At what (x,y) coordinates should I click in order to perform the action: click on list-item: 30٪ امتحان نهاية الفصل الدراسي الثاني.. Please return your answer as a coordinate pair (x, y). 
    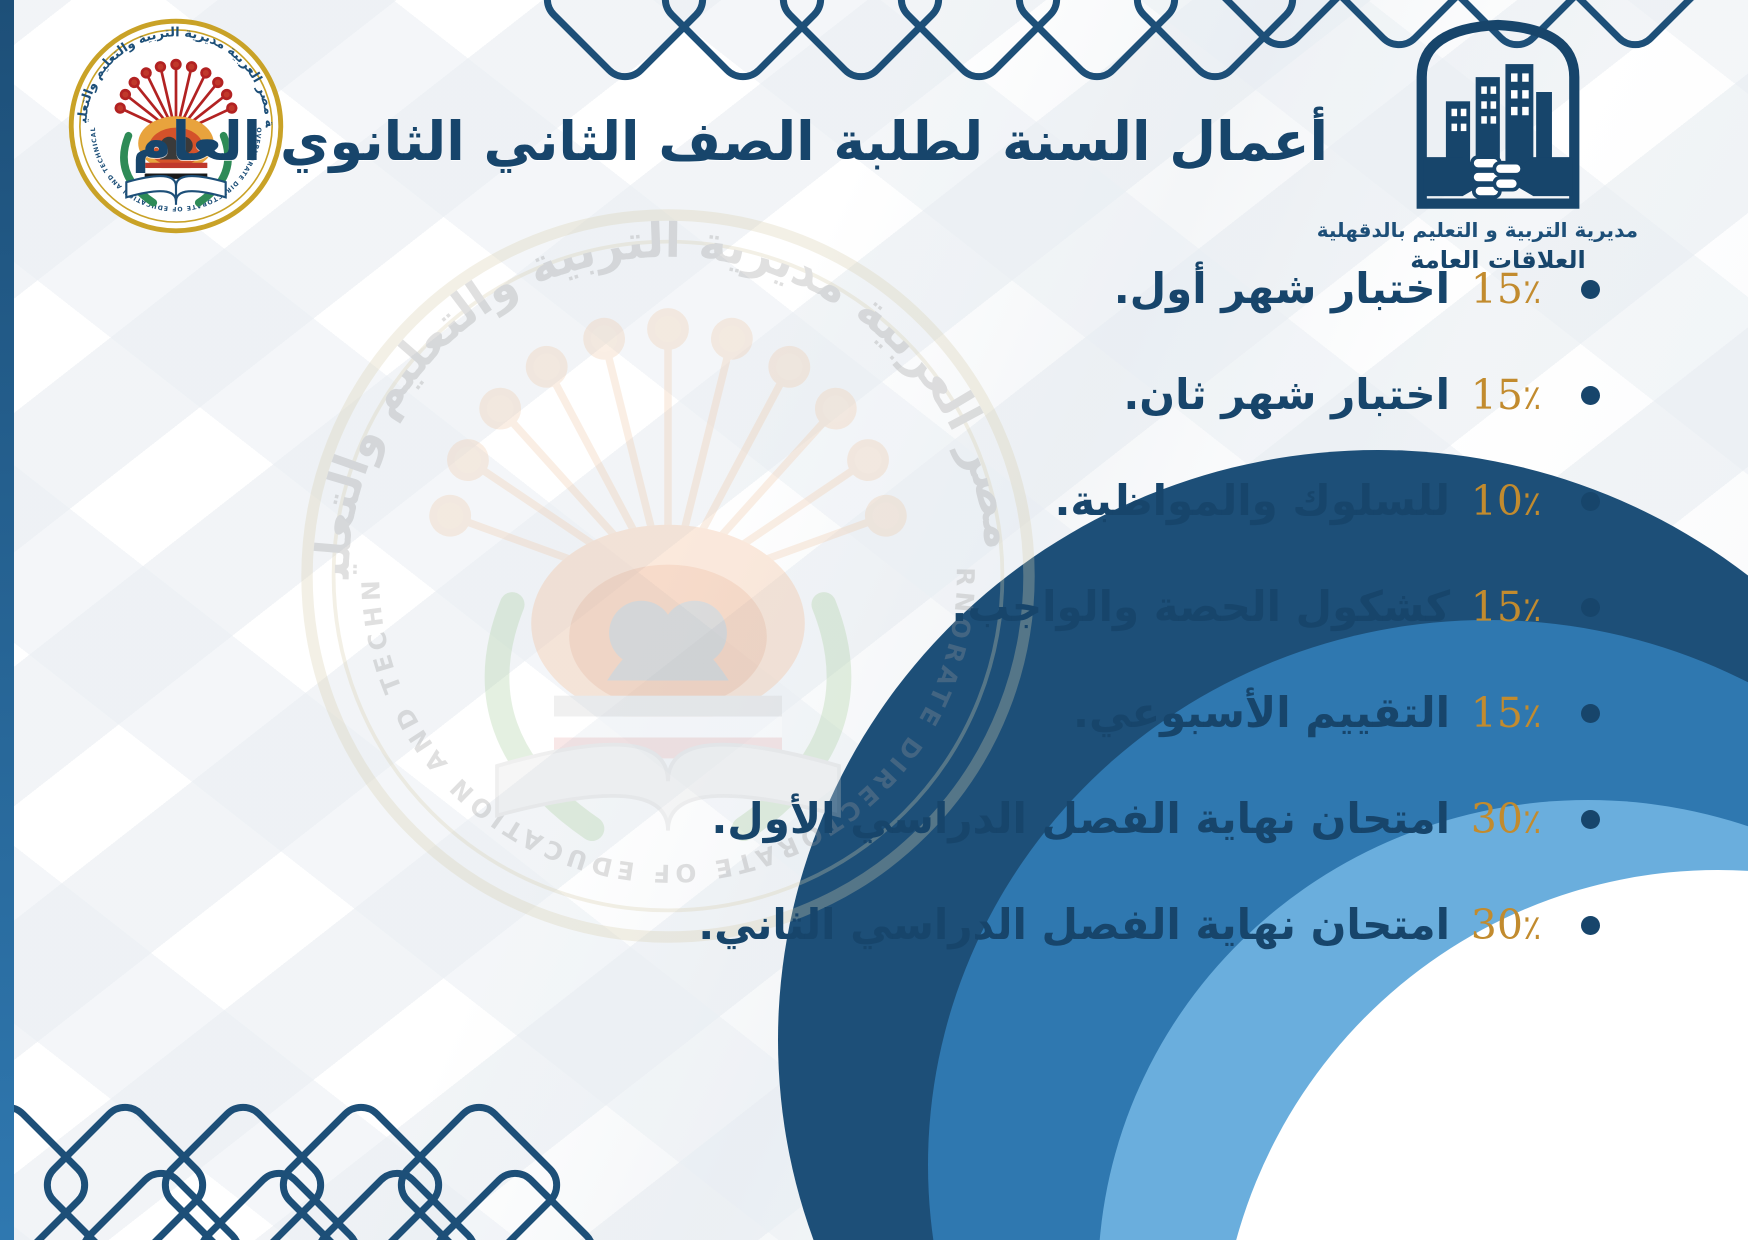
    Looking at the image, I should click on (1038, 925).